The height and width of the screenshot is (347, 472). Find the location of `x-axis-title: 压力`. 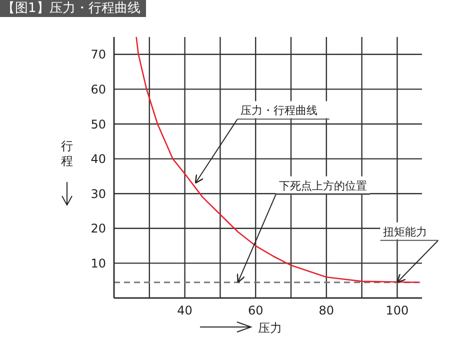

x-axis-title: 压力 is located at coordinates (270, 328).